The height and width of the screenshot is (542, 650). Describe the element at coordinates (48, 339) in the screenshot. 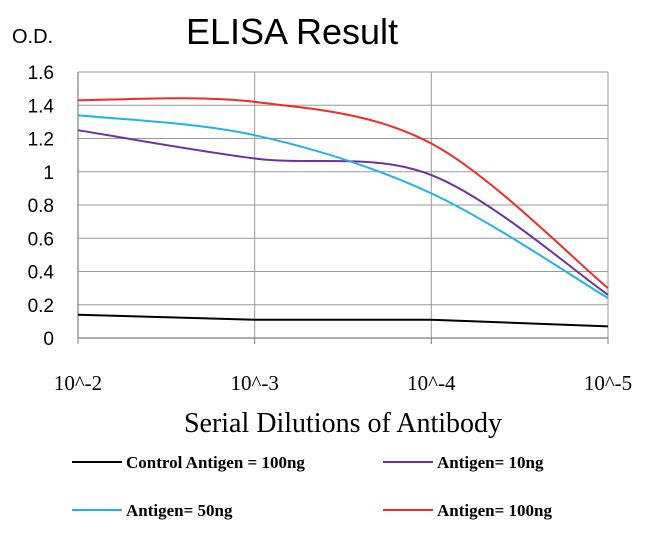

I see `y-tick-label: 0` at that location.